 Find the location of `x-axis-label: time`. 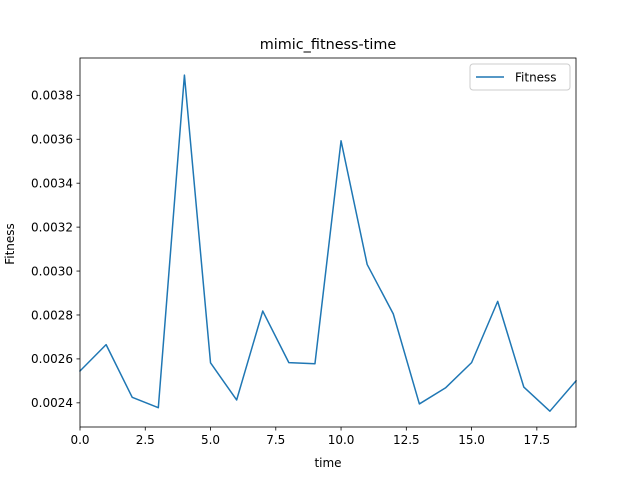

x-axis-label: time is located at coordinates (327, 463).